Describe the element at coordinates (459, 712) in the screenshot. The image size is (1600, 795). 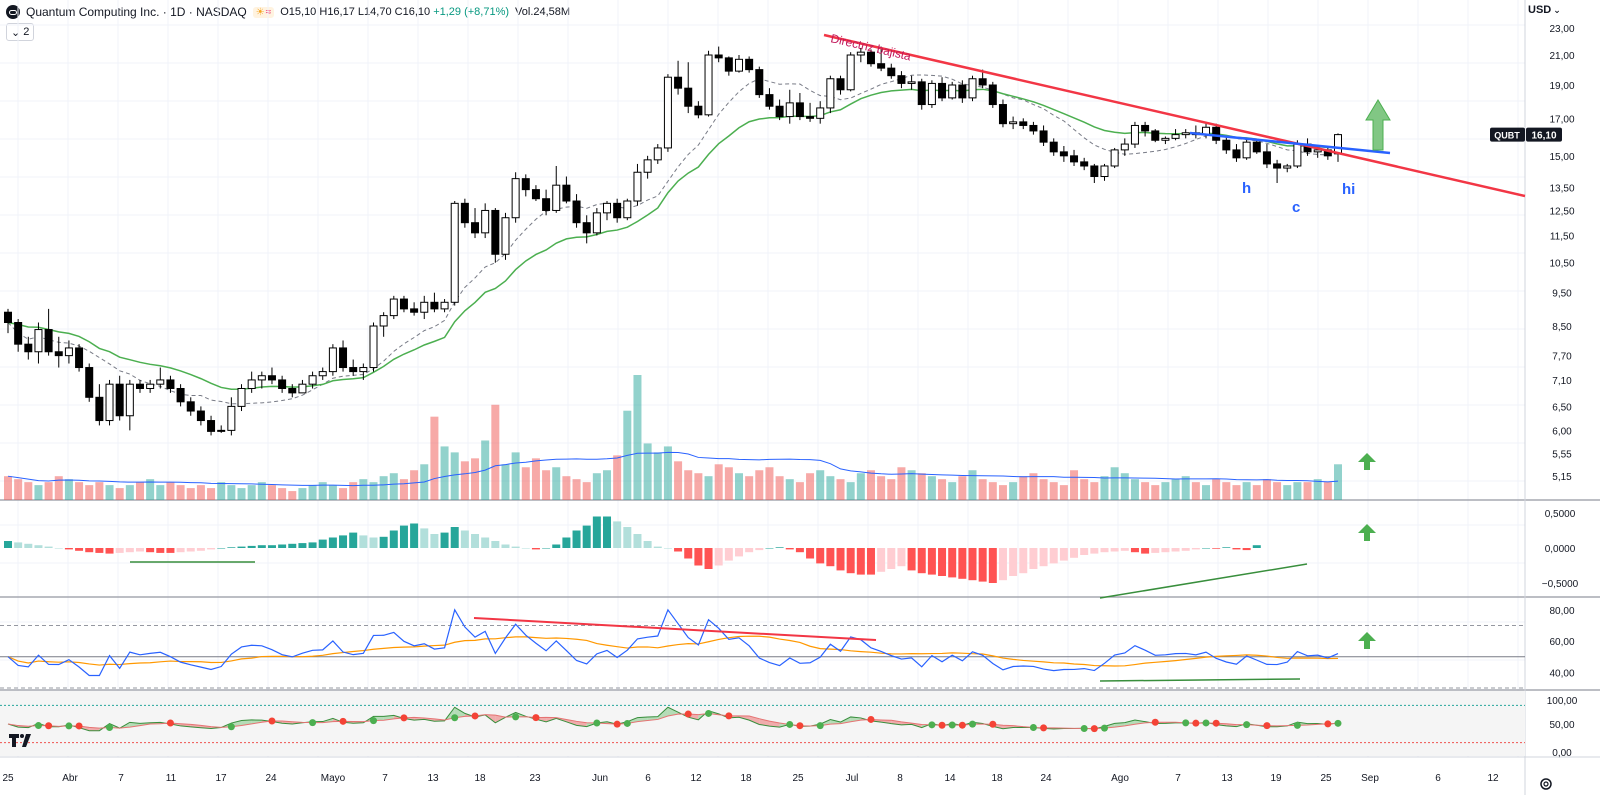
I see `osc-fill` at that location.